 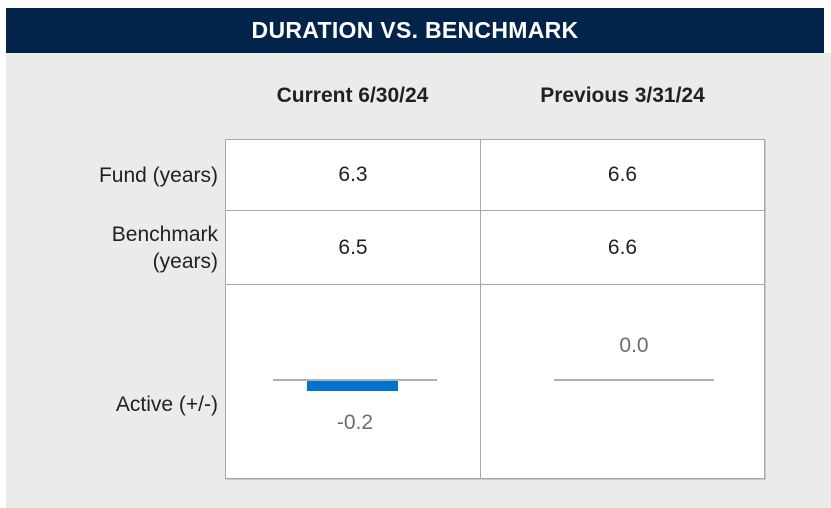 I want to click on column-header-previous: Previous 3/31/24, so click(x=622, y=95).